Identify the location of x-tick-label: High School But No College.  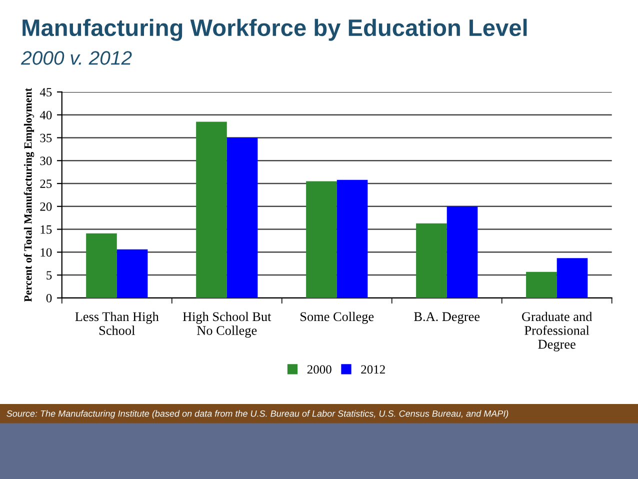
(227, 325).